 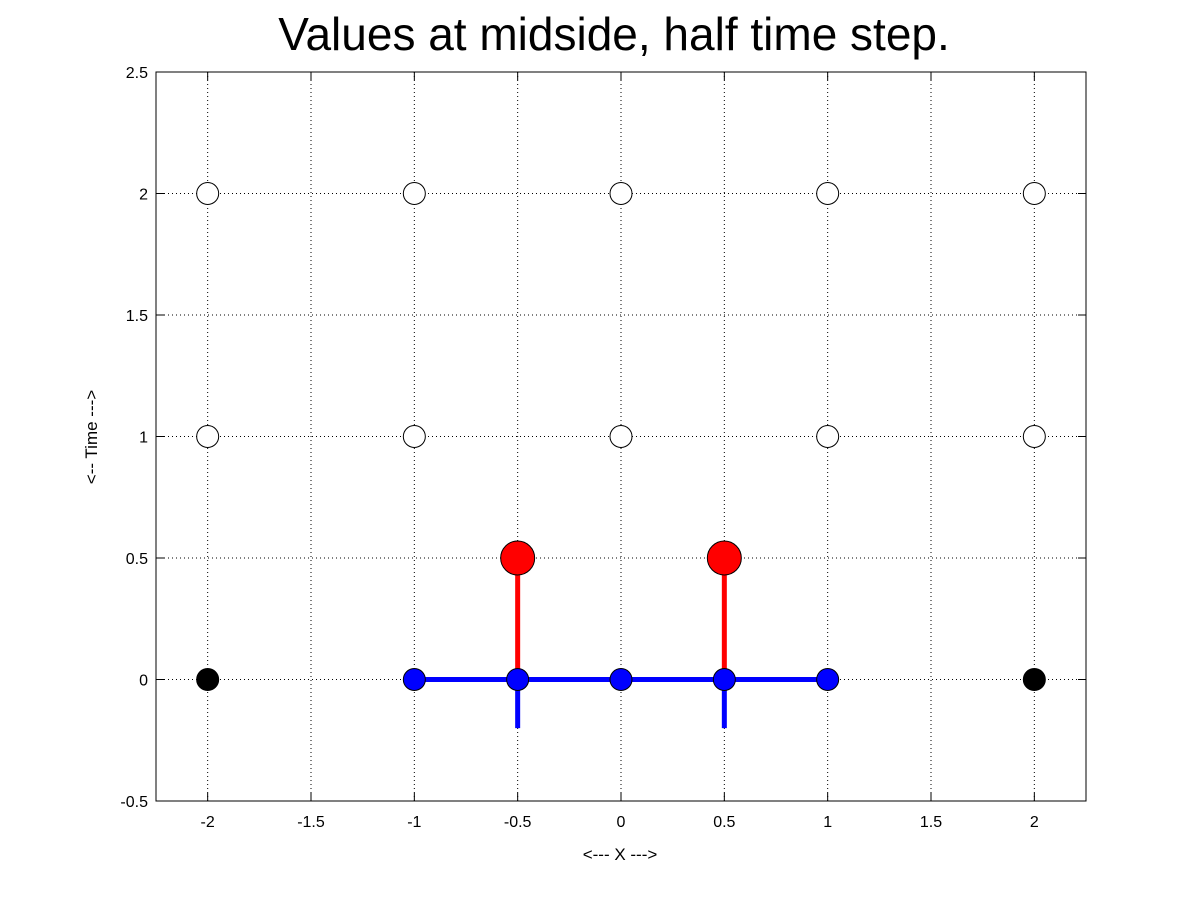 What do you see at coordinates (137, 316) in the screenshot?
I see `y-tick-label: 1.5` at bounding box center [137, 316].